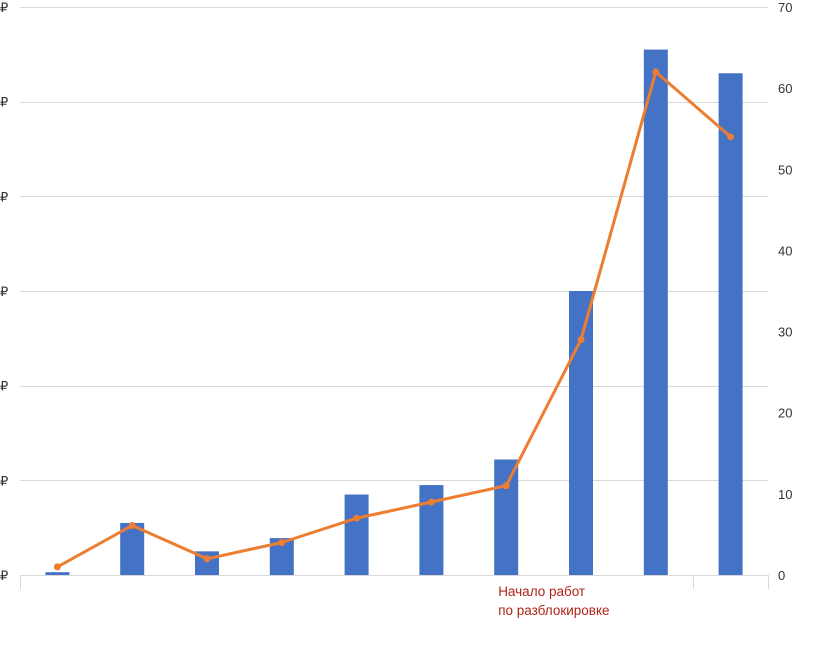 Image resolution: width=813 pixels, height=653 pixels. I want to click on annotation-line-2: по разблокировке, so click(553, 610).